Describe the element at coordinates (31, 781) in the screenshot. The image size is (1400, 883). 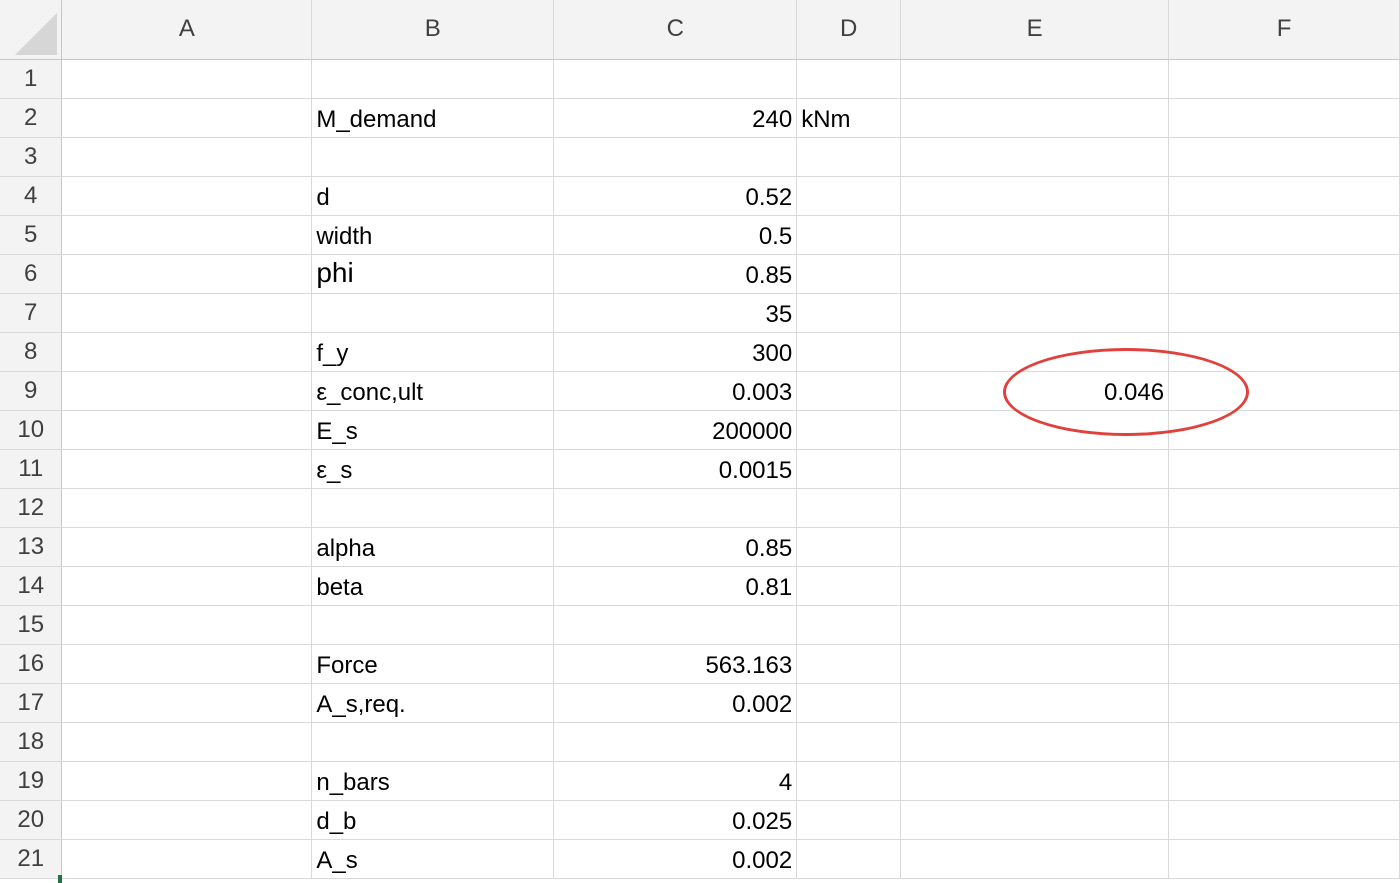
I see `row-header: 19` at that location.